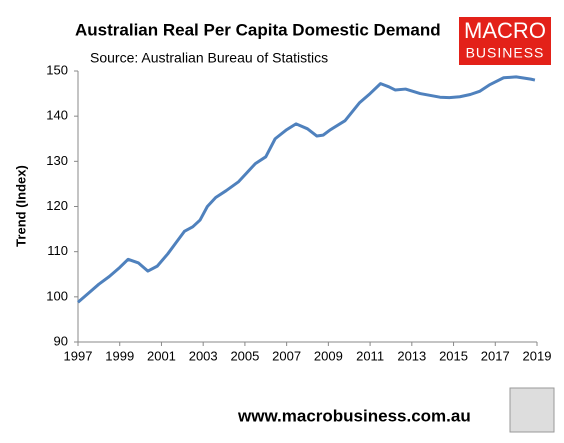 Image resolution: width=564 pixels, height=443 pixels. Describe the element at coordinates (495, 355) in the screenshot. I see `x-tick-label: 2017` at that location.